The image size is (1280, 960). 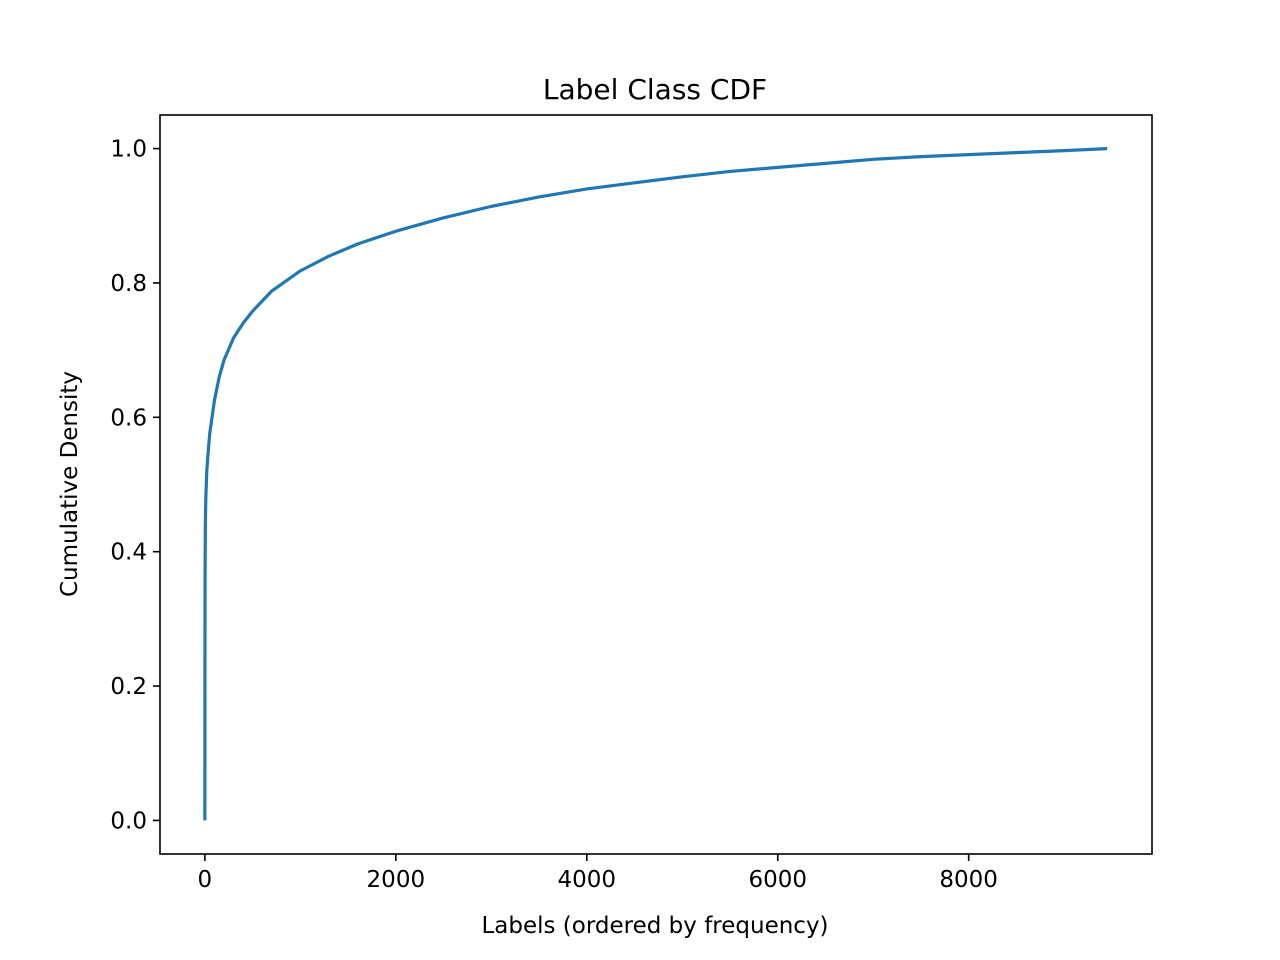 I want to click on x-tick-label: 6000, so click(x=777, y=880).